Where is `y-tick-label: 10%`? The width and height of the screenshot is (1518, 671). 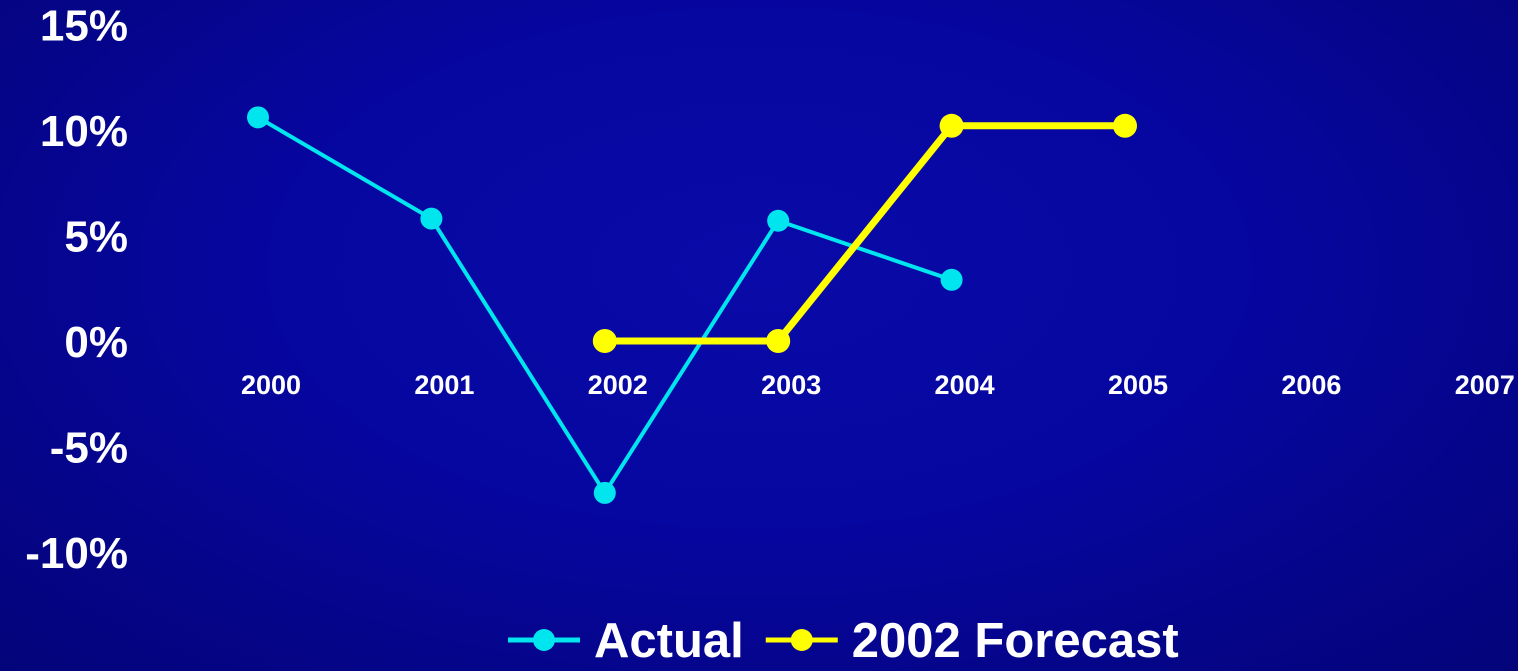
y-tick-label: 10% is located at coordinates (84, 131).